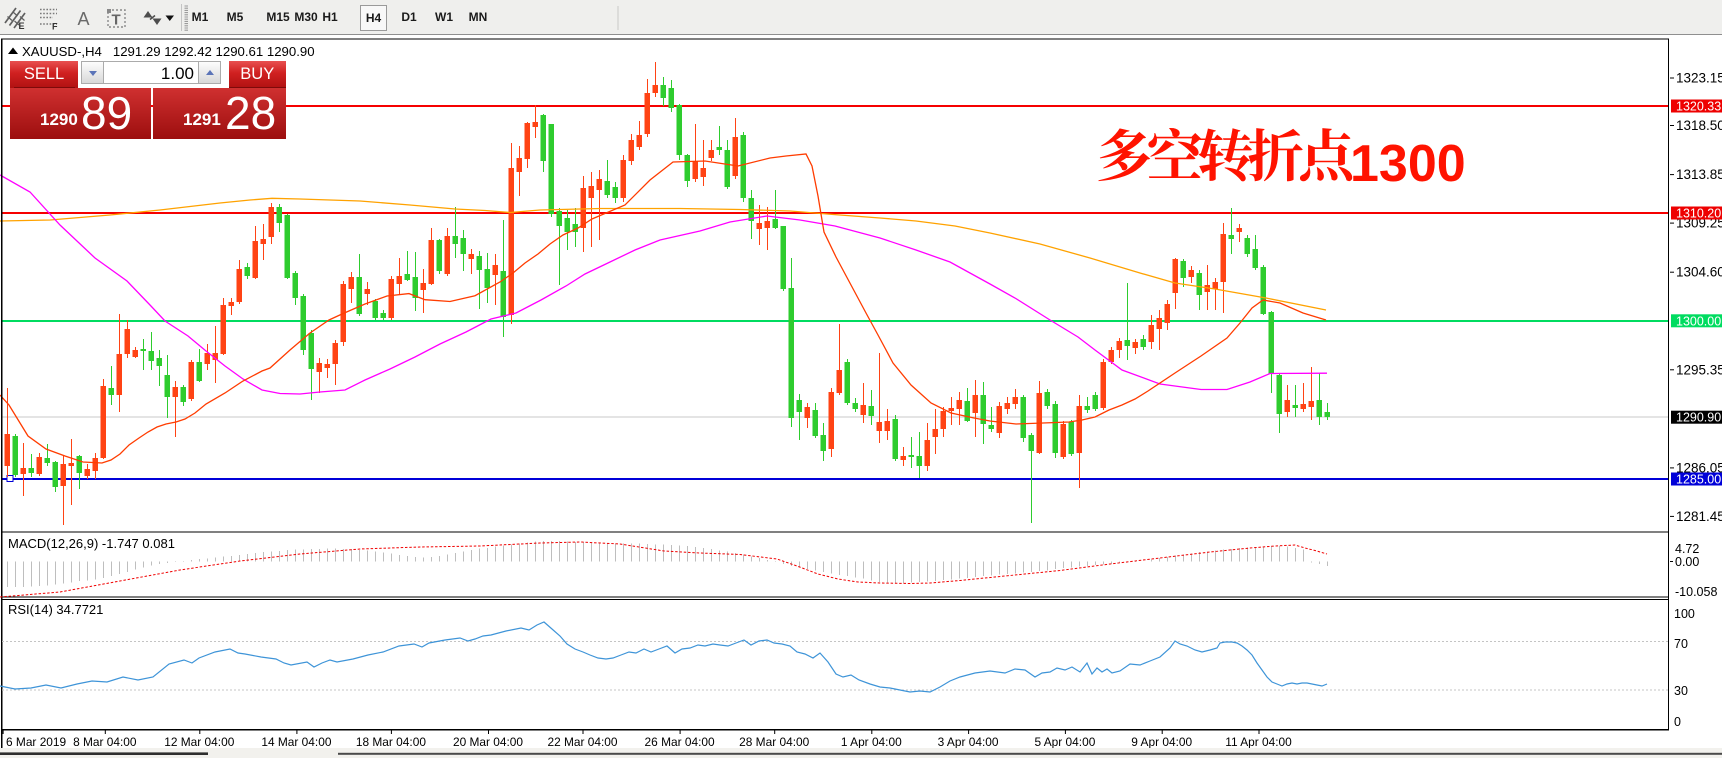 Image resolution: width=1722 pixels, height=758 pixels. I want to click on svg-text: T, so click(116, 20).